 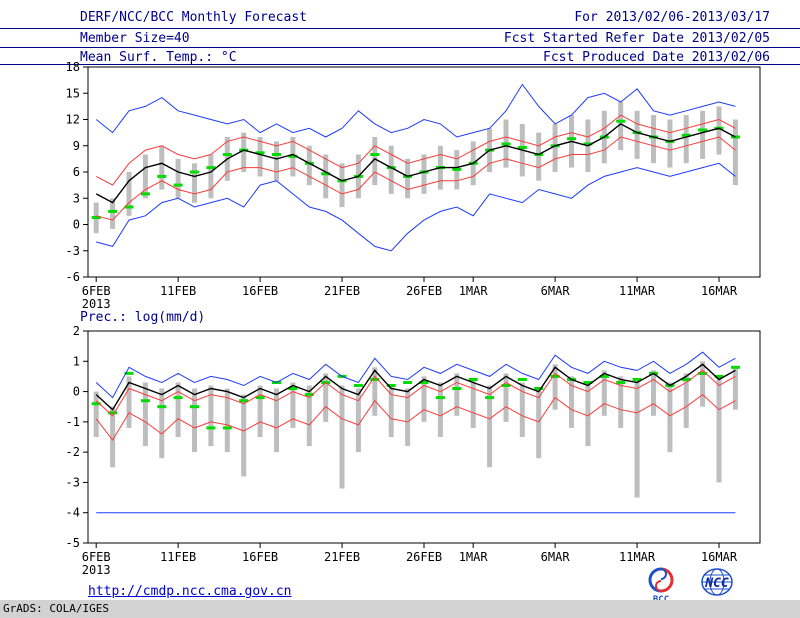 What do you see at coordinates (135, 38) in the screenshot?
I see `member-size-label: Member Size=40` at bounding box center [135, 38].